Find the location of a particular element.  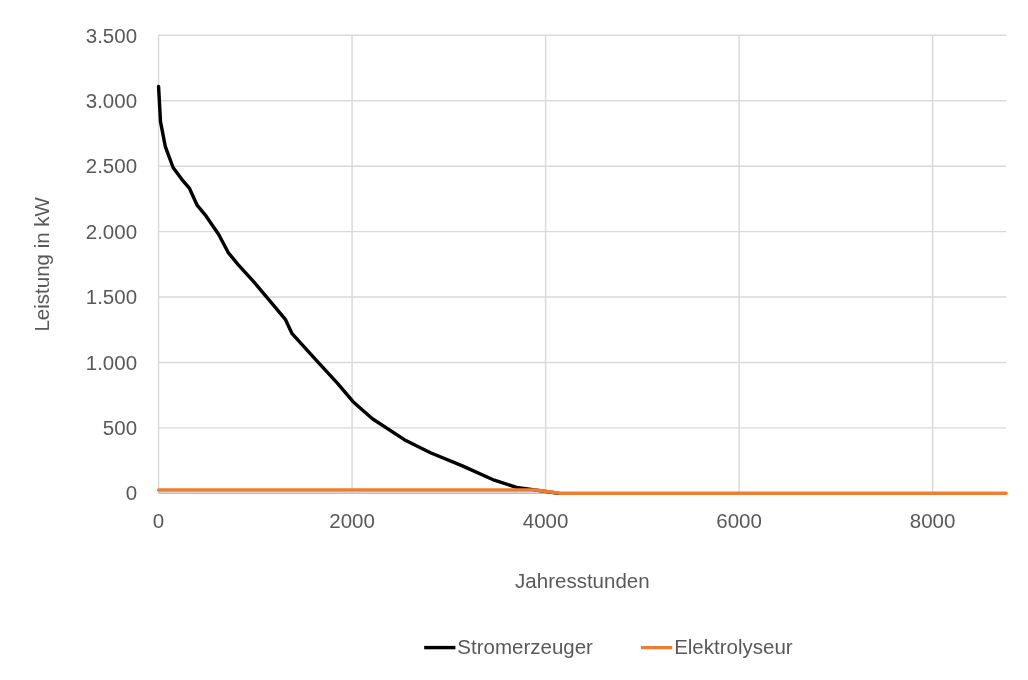

x-axis-title: Jahresstunden is located at coordinates (582, 581).